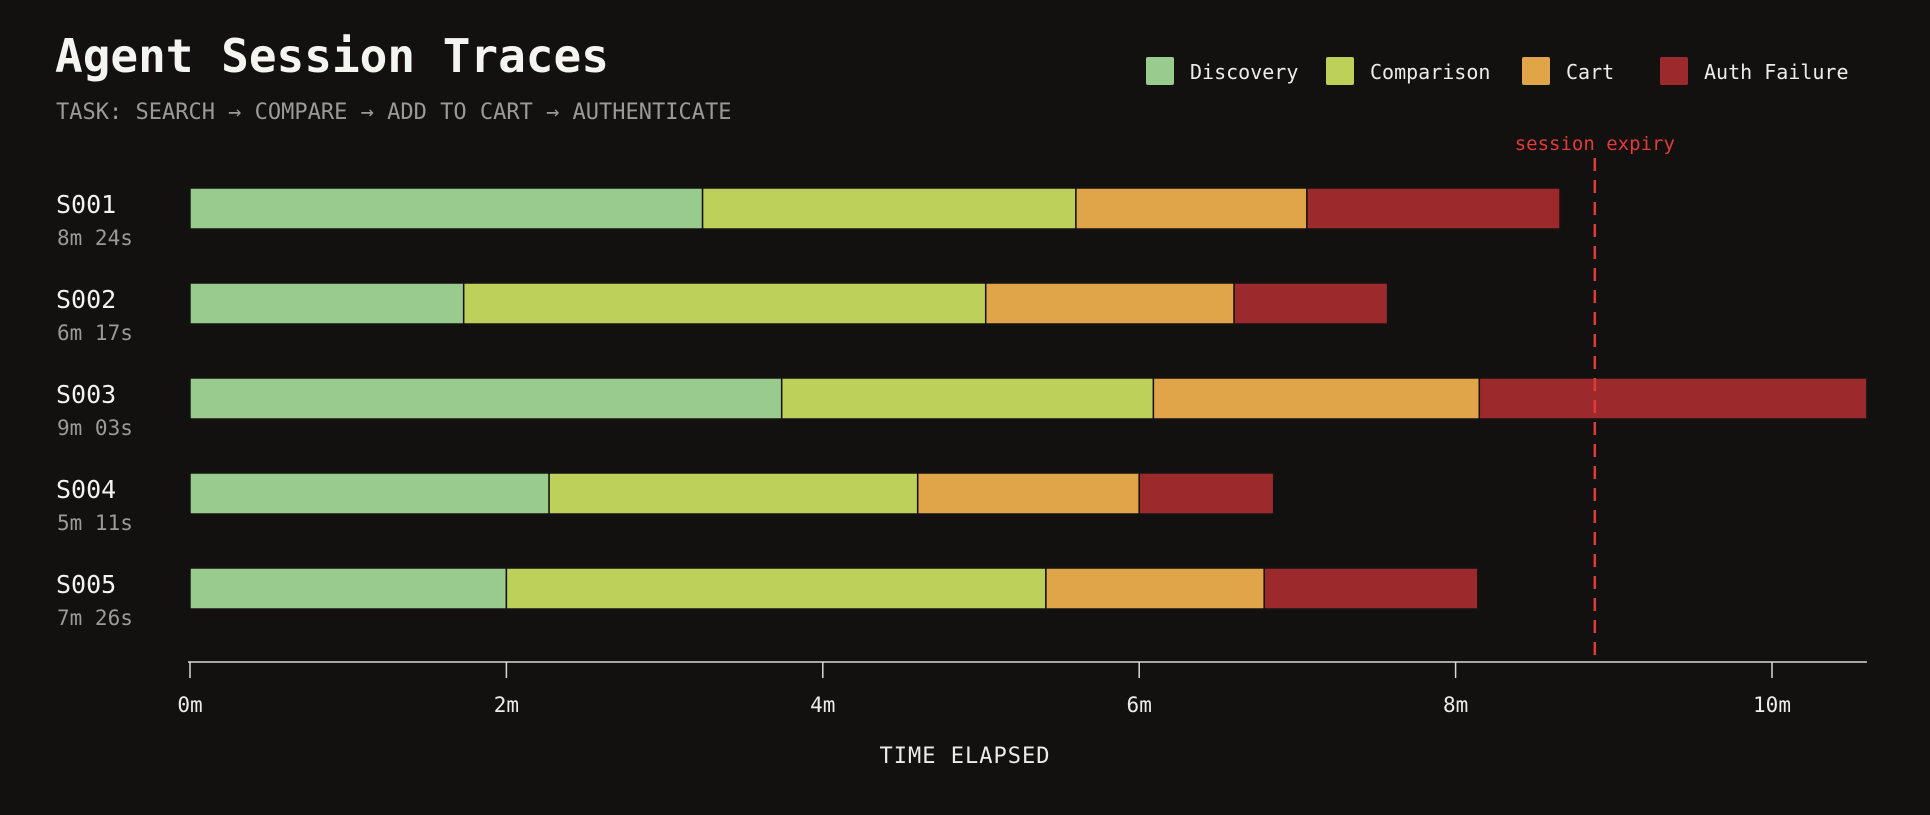 The width and height of the screenshot is (1930, 815). Describe the element at coordinates (733, 493) in the screenshot. I see `bar-s004-comparison` at that location.